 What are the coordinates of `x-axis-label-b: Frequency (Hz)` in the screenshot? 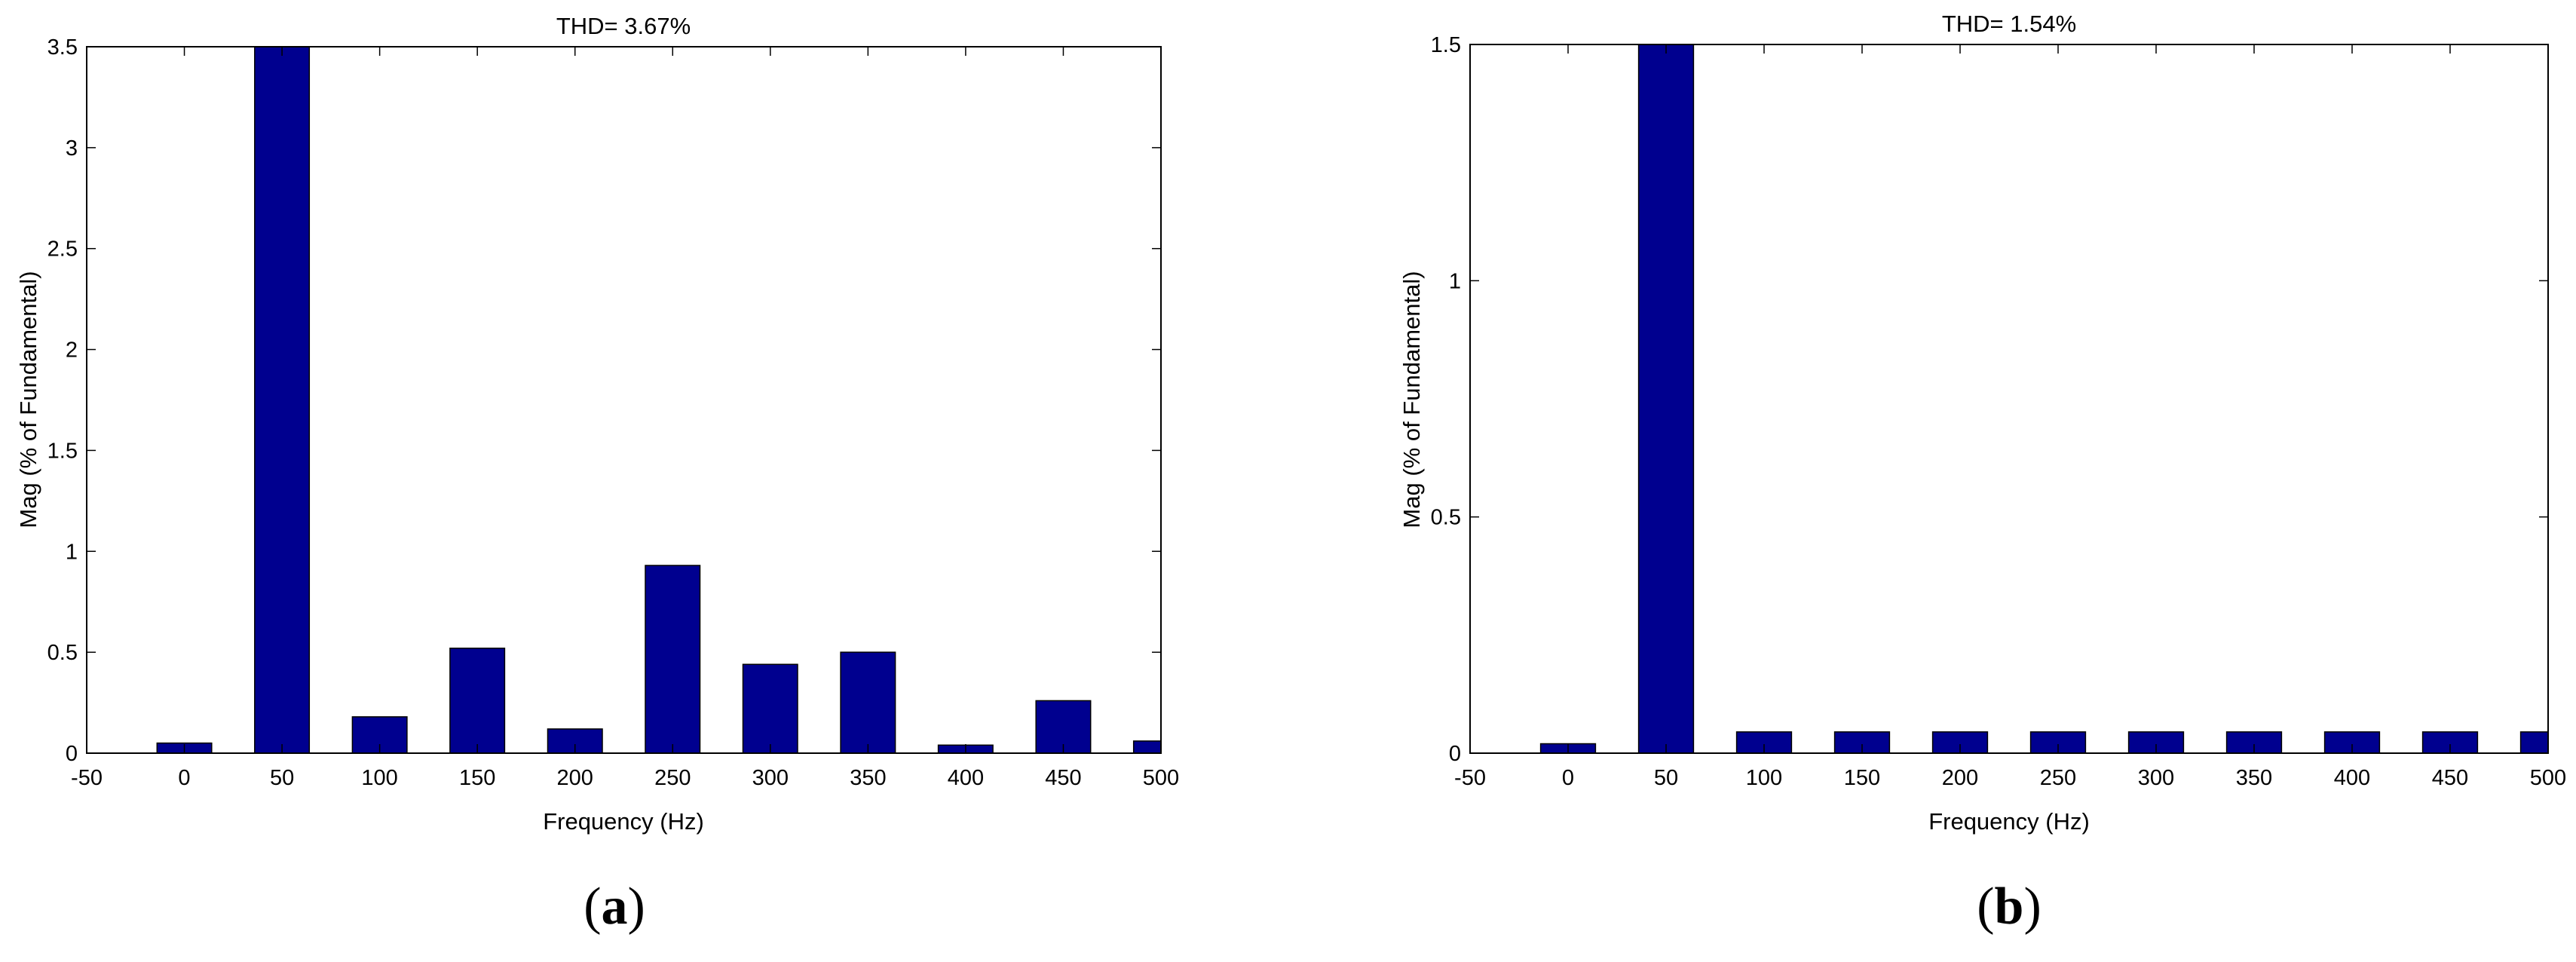 It's located at (2009, 821).